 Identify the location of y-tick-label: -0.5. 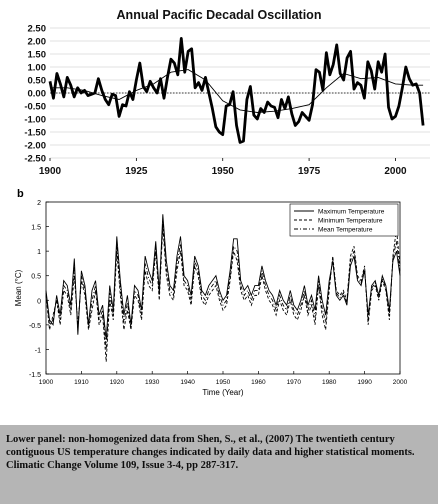
(35, 326).